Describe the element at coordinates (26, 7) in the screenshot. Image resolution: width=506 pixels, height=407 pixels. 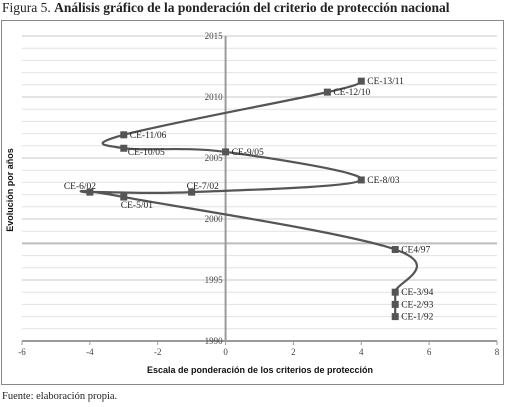
I see `figure-number: Figura 5.` at that location.